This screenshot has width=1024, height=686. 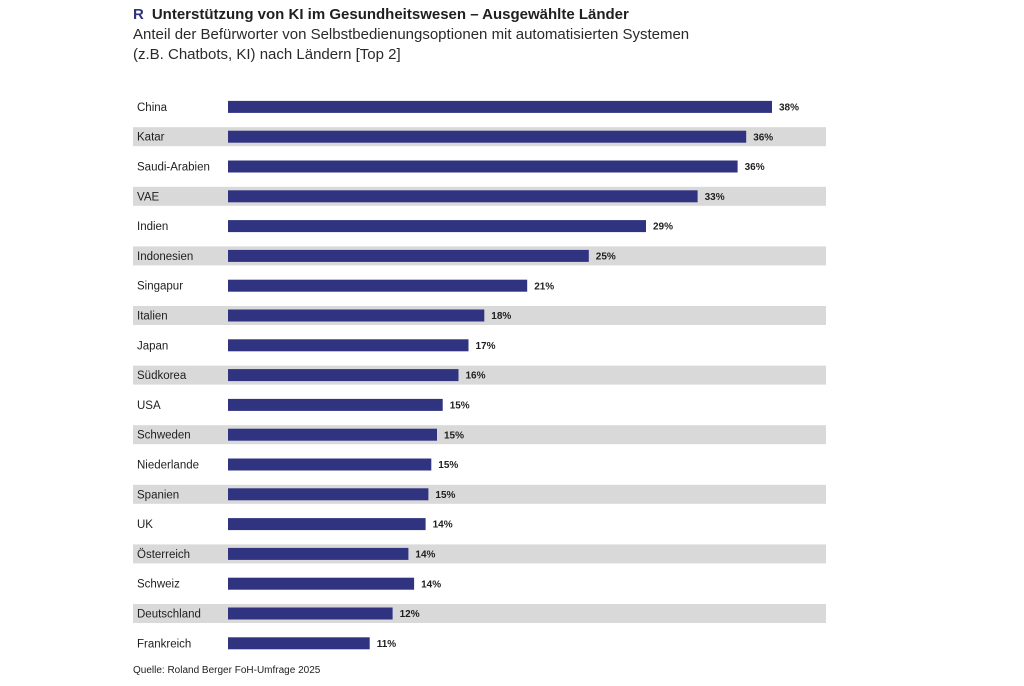 What do you see at coordinates (387, 644) in the screenshot?
I see `value-label: 11%` at bounding box center [387, 644].